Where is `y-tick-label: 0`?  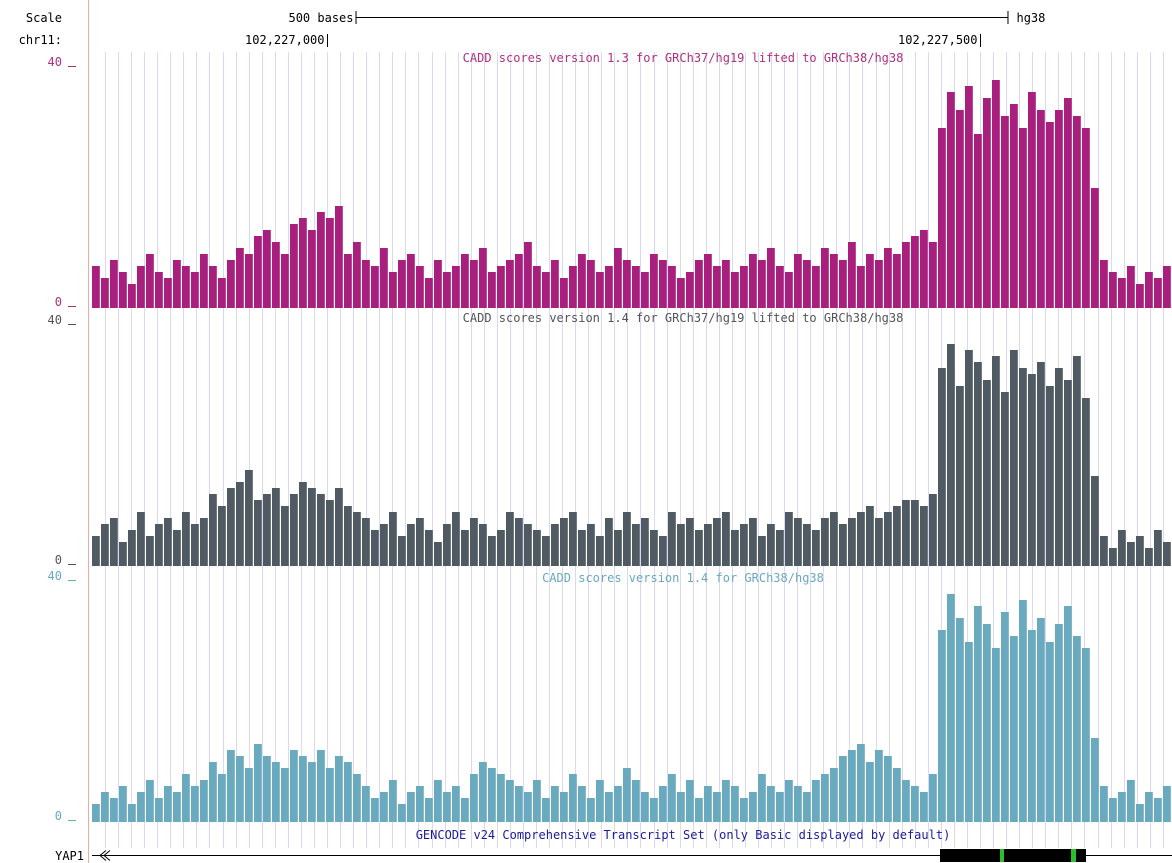
y-tick-label: 0 is located at coordinates (58, 302).